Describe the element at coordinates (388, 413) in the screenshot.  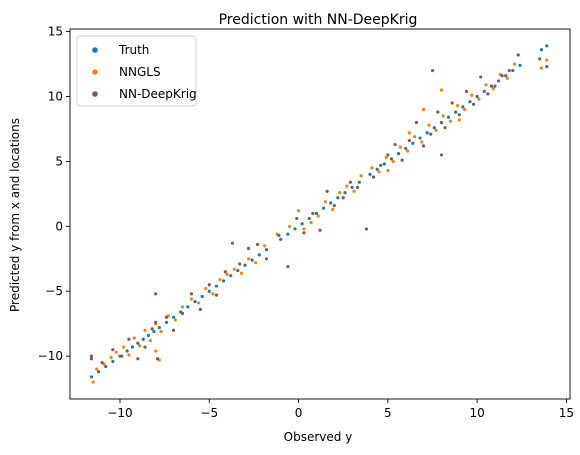
I see `x-tick-label-3: 5` at that location.